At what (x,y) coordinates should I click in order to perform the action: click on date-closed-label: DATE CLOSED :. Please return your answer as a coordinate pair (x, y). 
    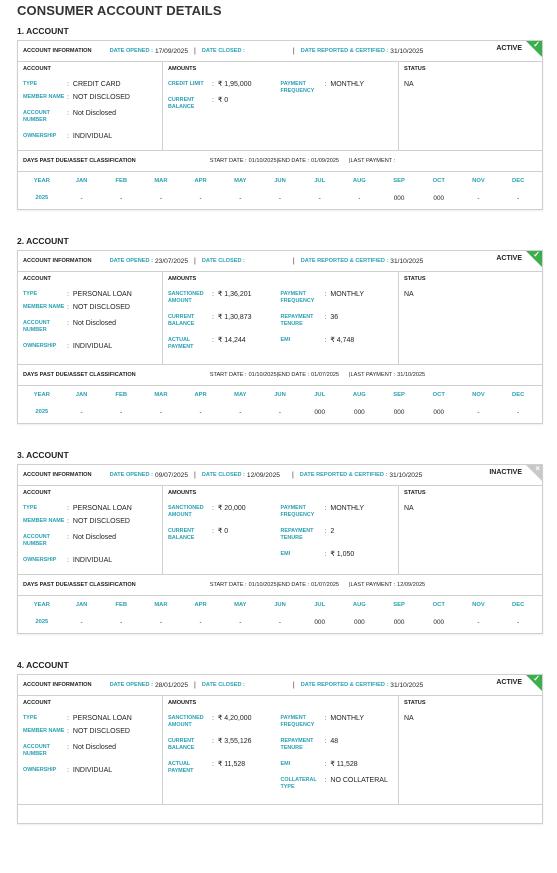
    Looking at the image, I should click on (223, 475).